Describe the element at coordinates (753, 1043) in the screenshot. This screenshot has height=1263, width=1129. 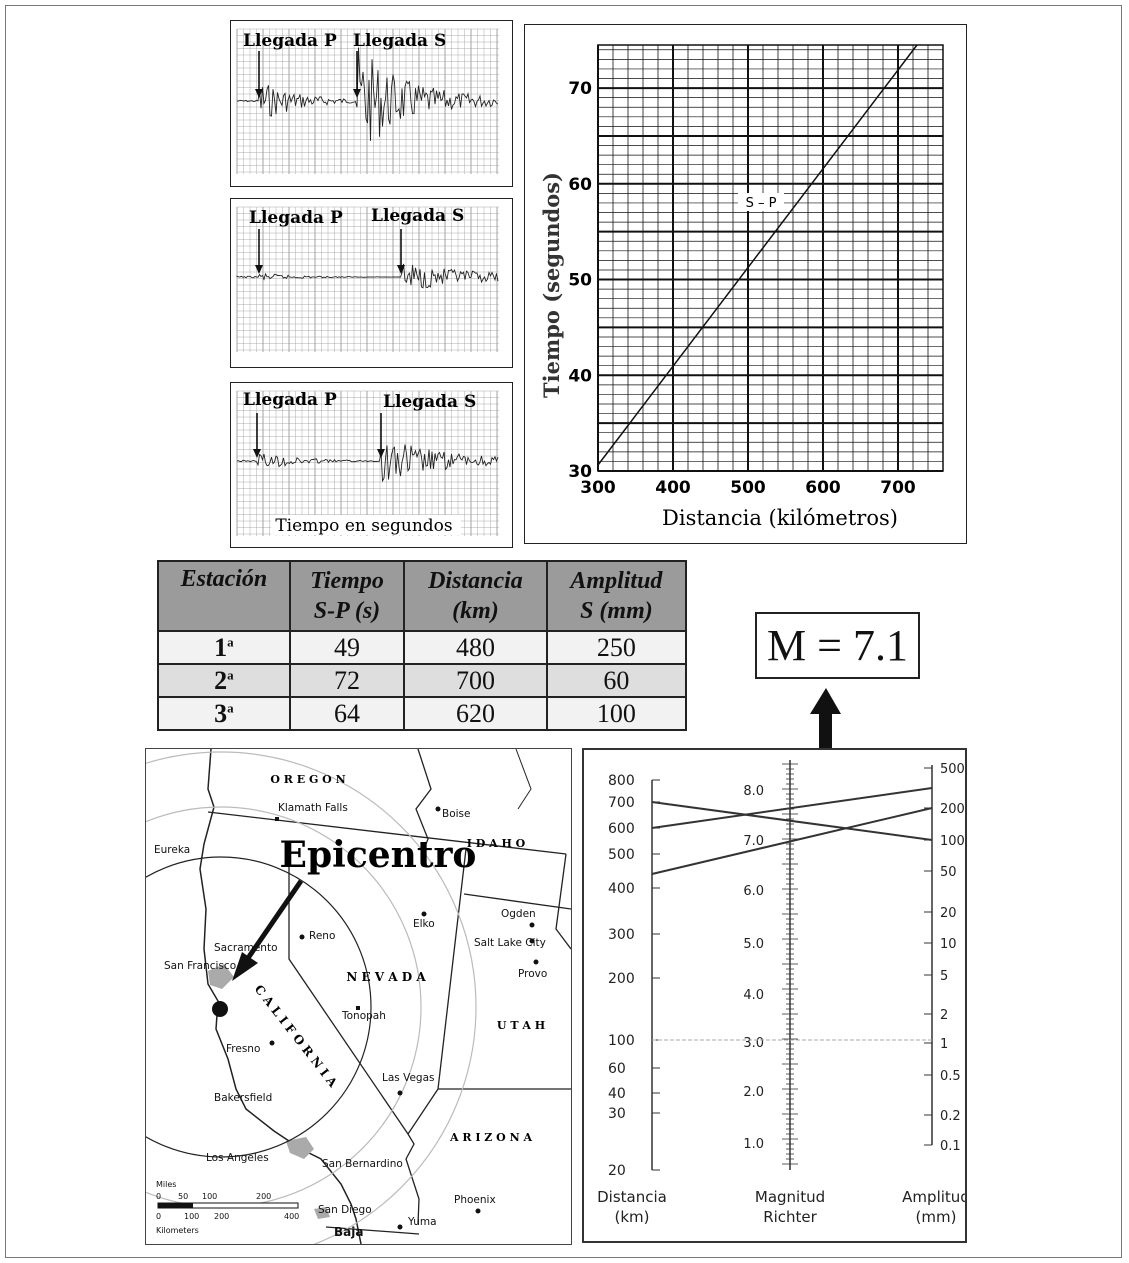
I see `nomo-magnitude-tick: 3.0` at that location.